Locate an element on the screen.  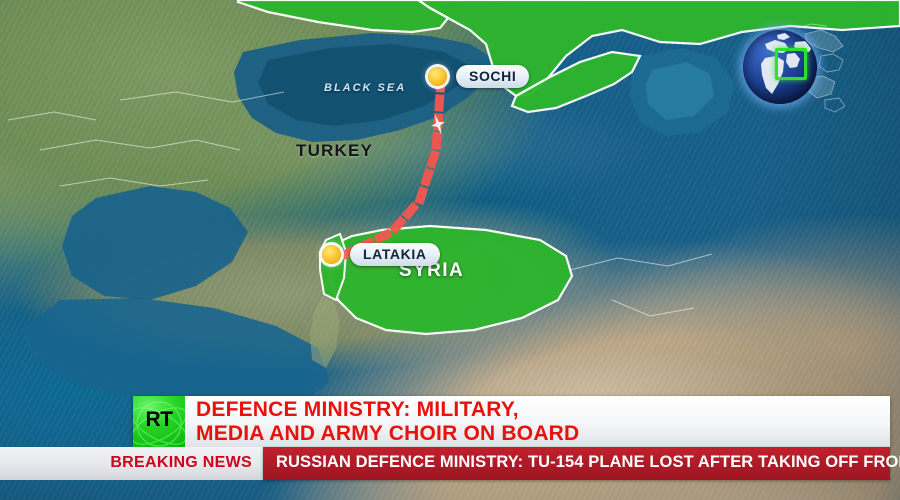
globe-continents is located at coordinates (787, 63).